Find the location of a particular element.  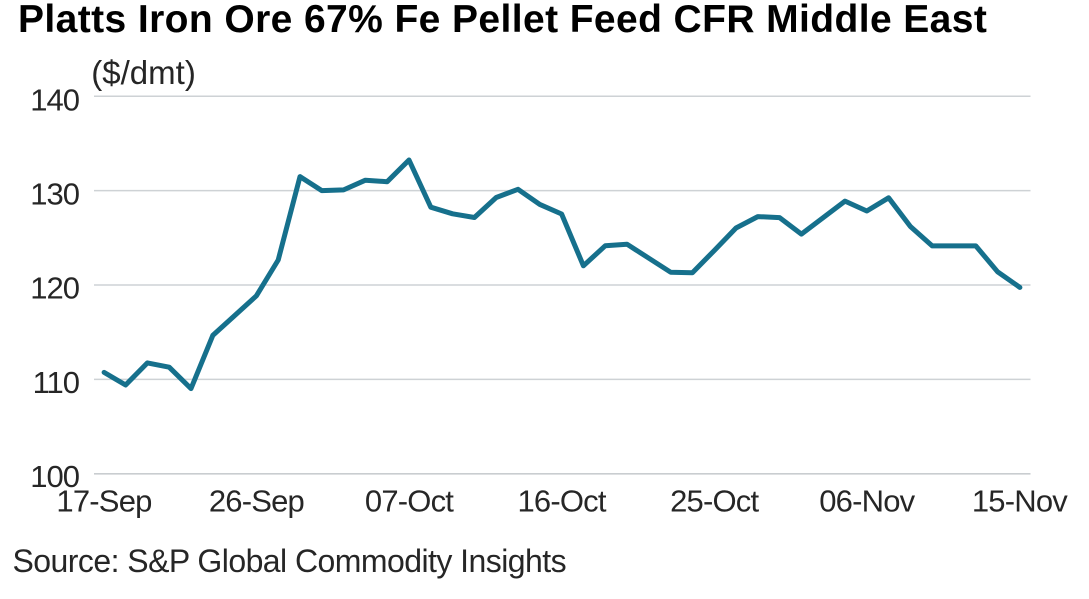

svg-text: 26-Sep is located at coordinates (256, 501).